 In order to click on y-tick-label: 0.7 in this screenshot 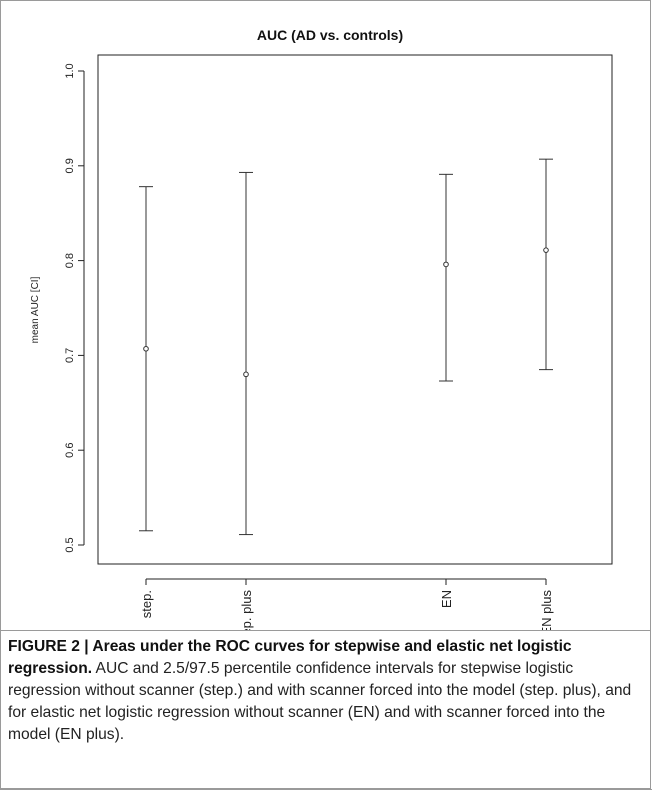, I will do `click(70, 355)`.